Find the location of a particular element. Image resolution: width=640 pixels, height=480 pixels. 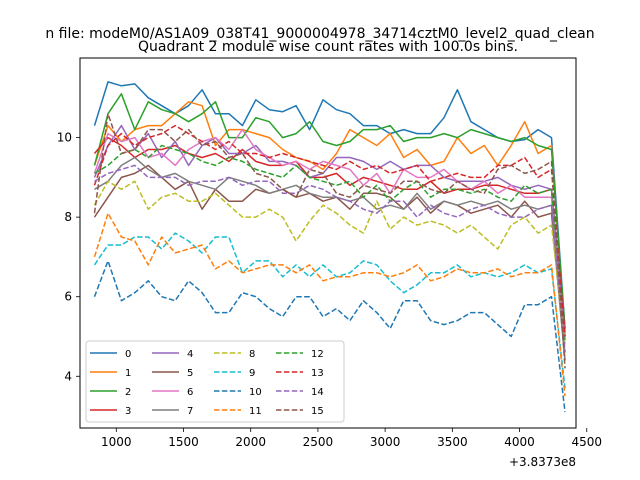

x-tick-label: 3000 is located at coordinates (385, 442).